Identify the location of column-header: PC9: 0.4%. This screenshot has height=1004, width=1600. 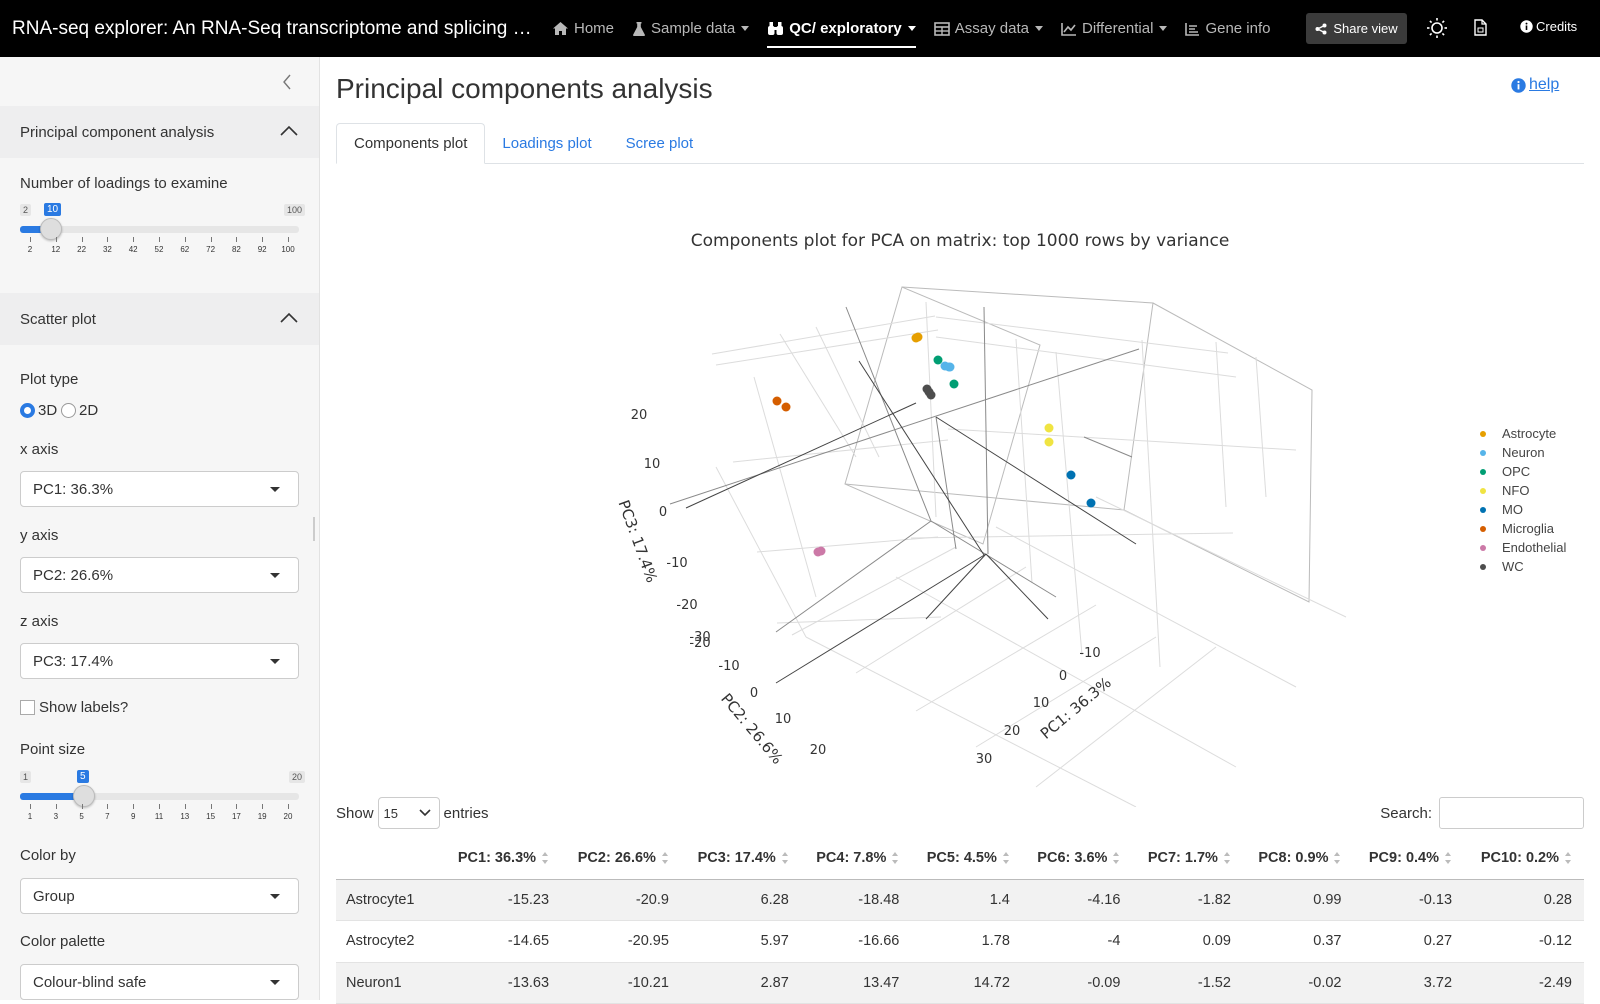
(1409, 858).